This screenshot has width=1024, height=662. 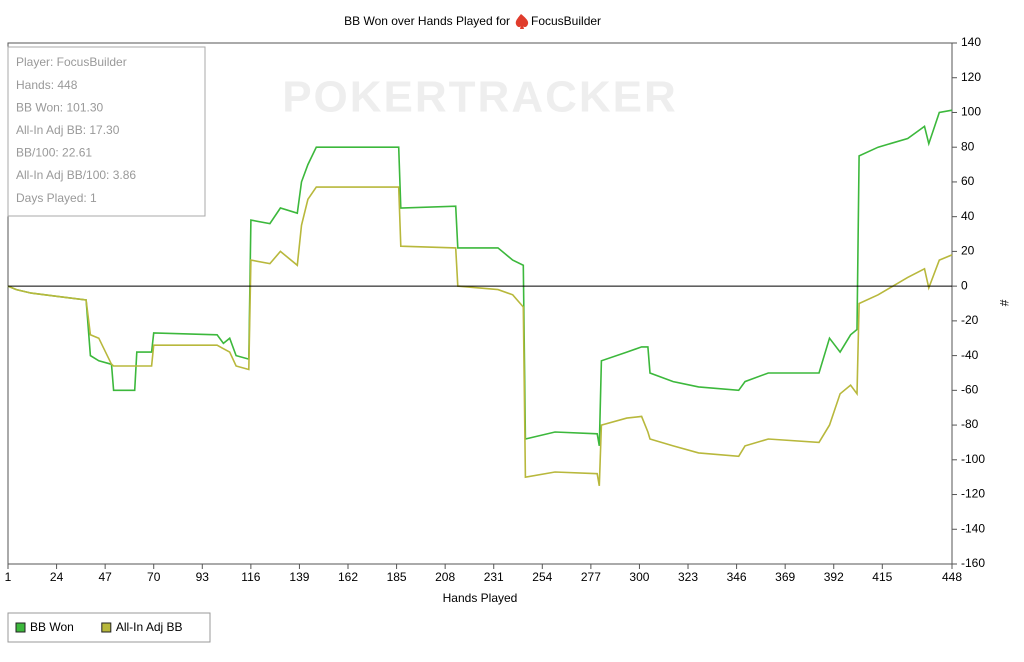 What do you see at coordinates (970, 424) in the screenshot?
I see `y-tick-label: -80` at bounding box center [970, 424].